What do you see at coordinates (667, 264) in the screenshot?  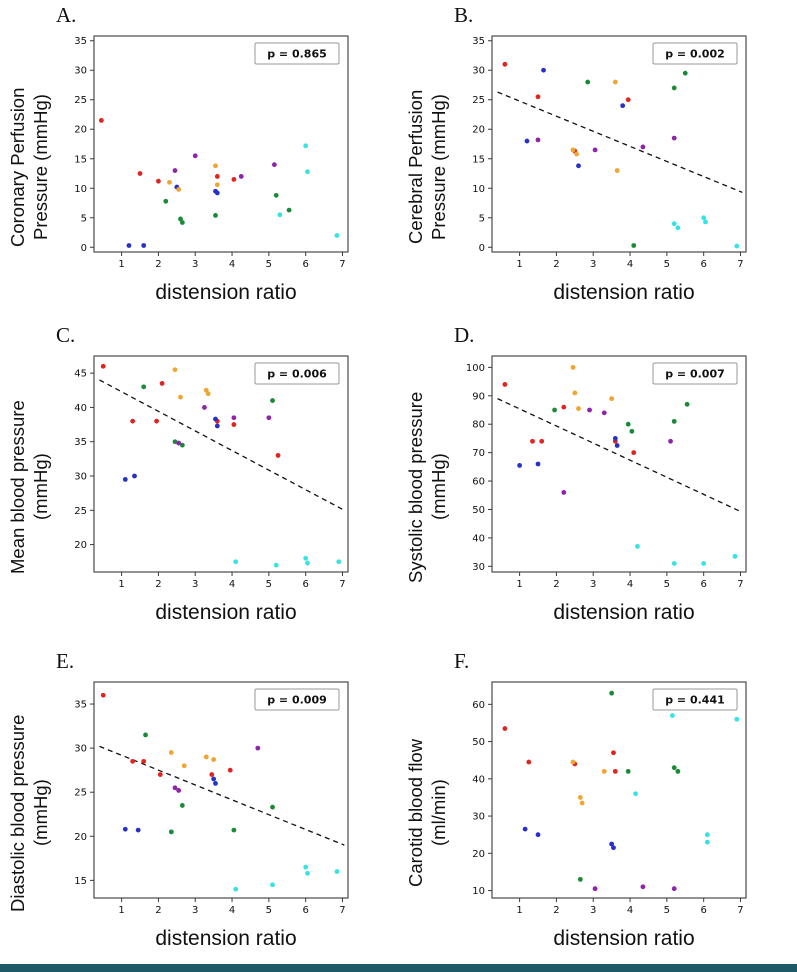 I see `x-tick-label: 5` at bounding box center [667, 264].